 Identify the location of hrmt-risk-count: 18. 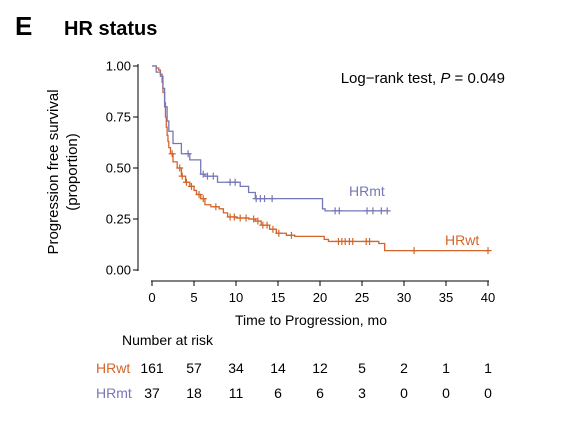
(194, 393).